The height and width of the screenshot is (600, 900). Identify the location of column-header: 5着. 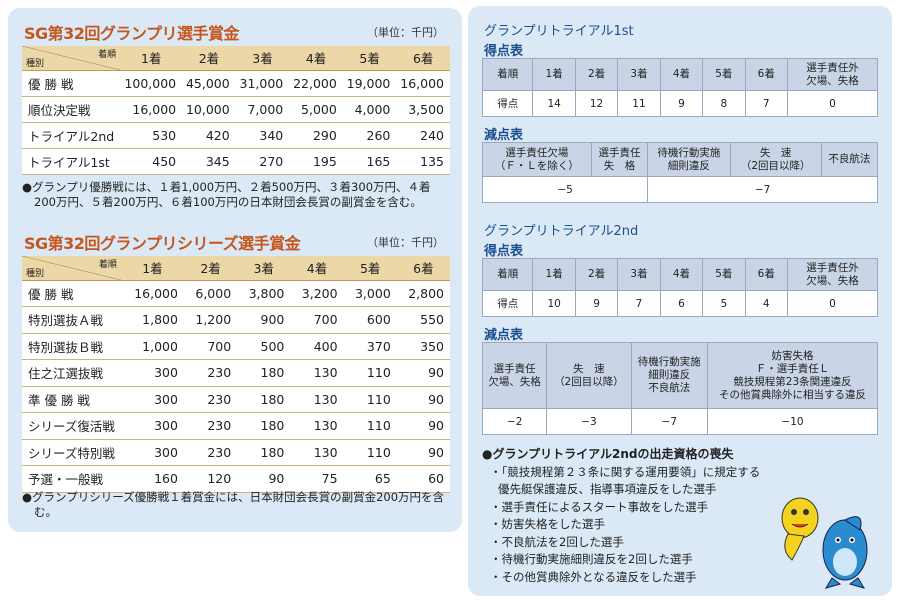
(369, 58).